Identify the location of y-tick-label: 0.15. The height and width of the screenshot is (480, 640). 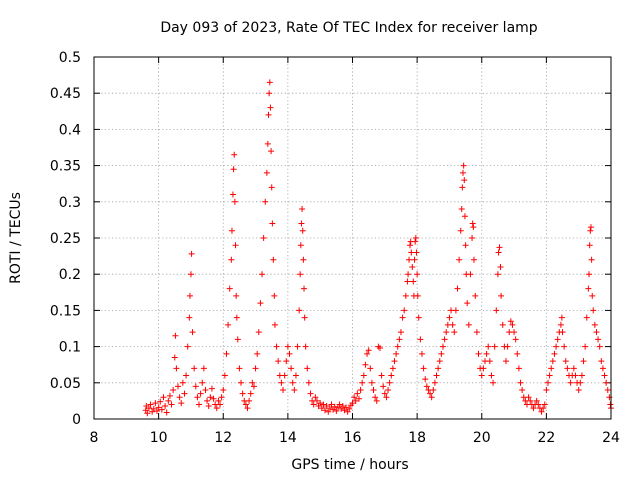
(65, 311).